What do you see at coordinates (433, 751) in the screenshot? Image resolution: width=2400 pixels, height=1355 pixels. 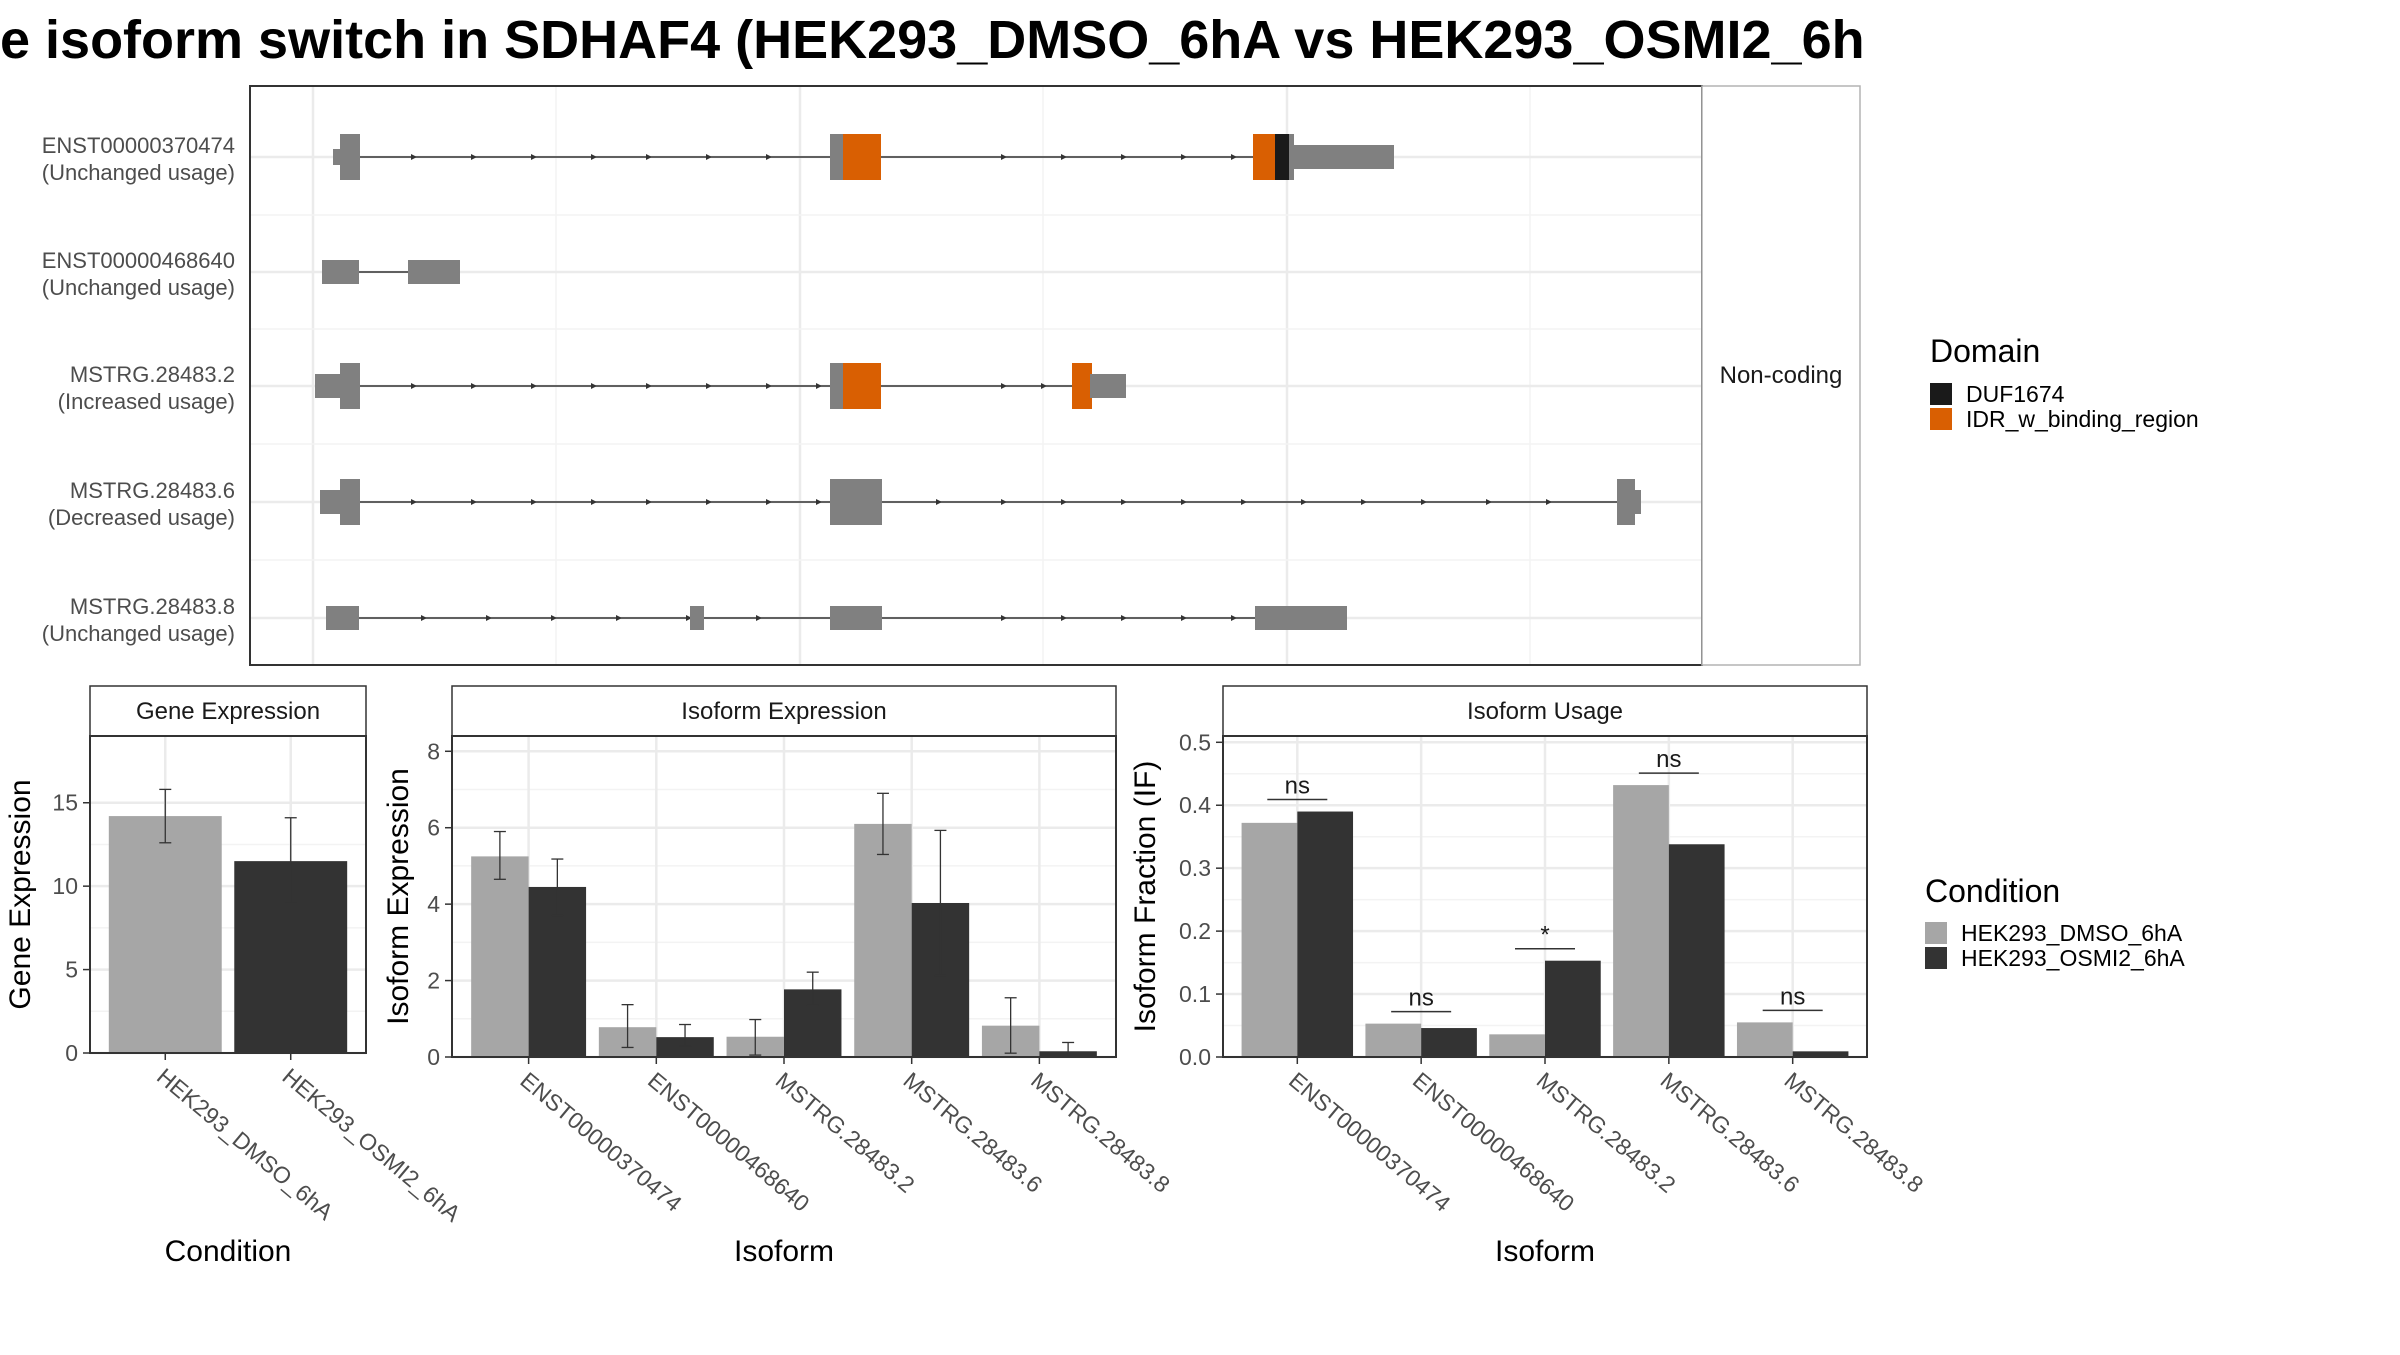 I see `y-tick-label: 8` at bounding box center [433, 751].